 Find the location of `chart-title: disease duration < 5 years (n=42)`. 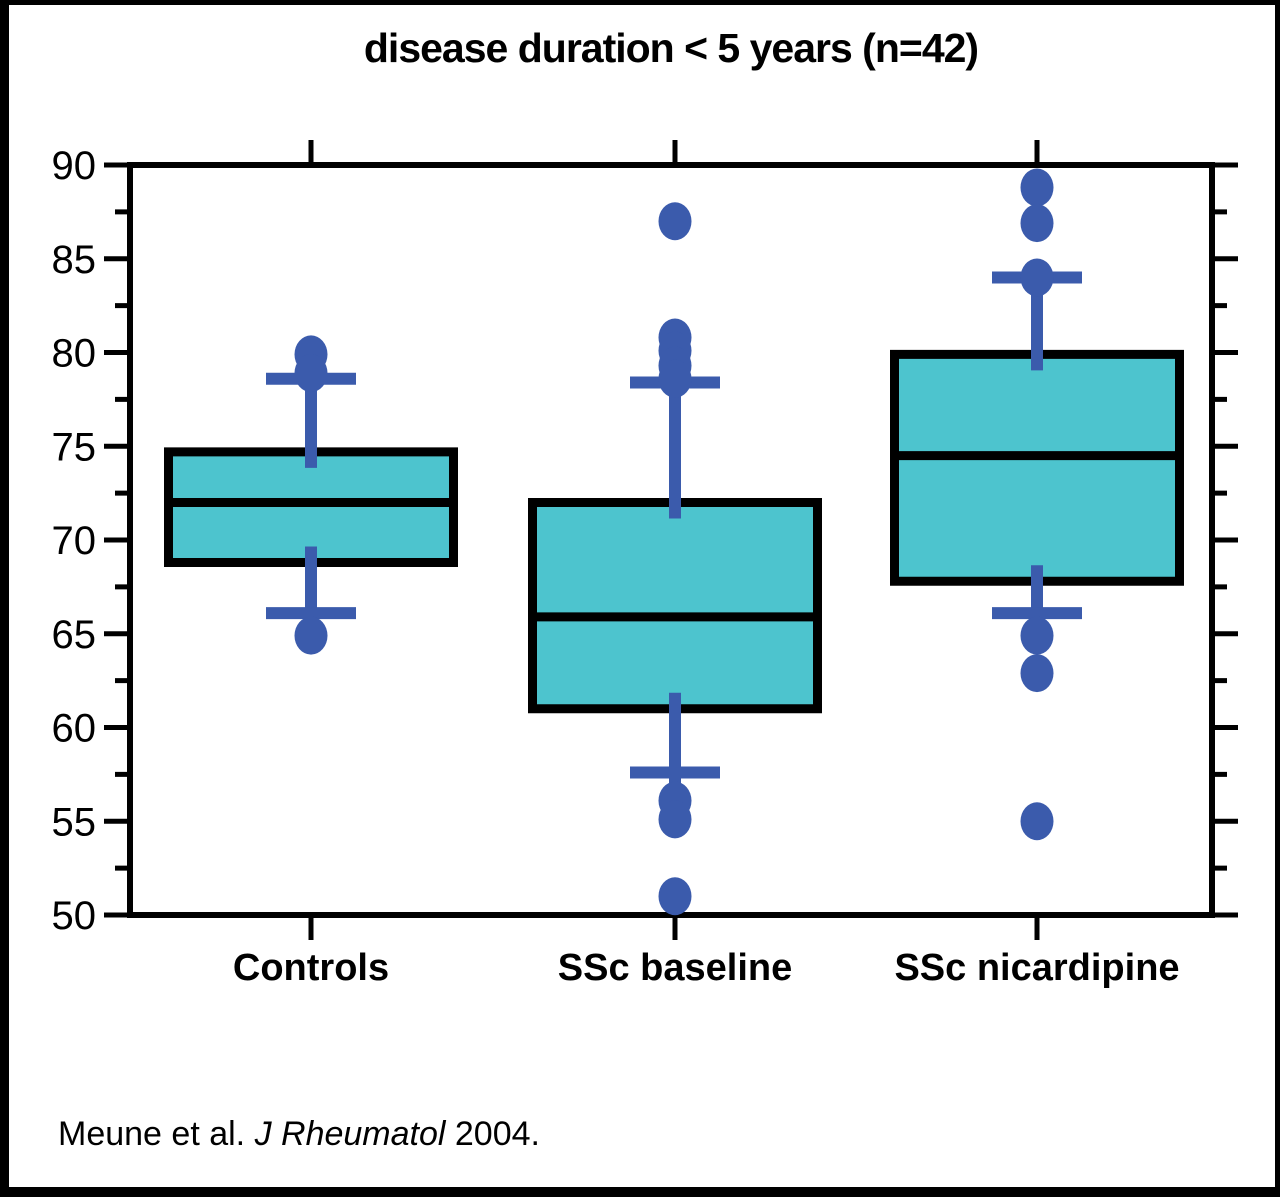

chart-title: disease duration < 5 years (n=42) is located at coordinates (671, 48).